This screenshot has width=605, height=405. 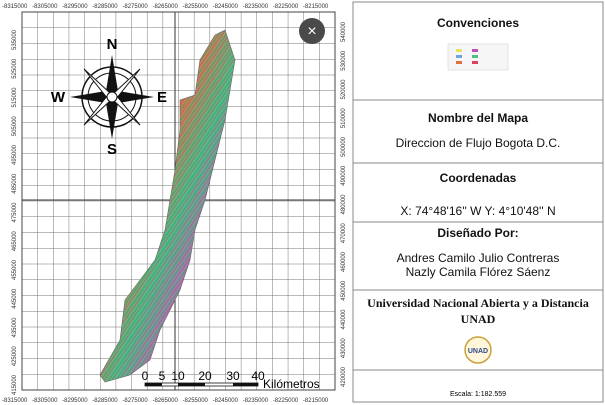 I want to click on logo-ring, so click(x=478, y=350).